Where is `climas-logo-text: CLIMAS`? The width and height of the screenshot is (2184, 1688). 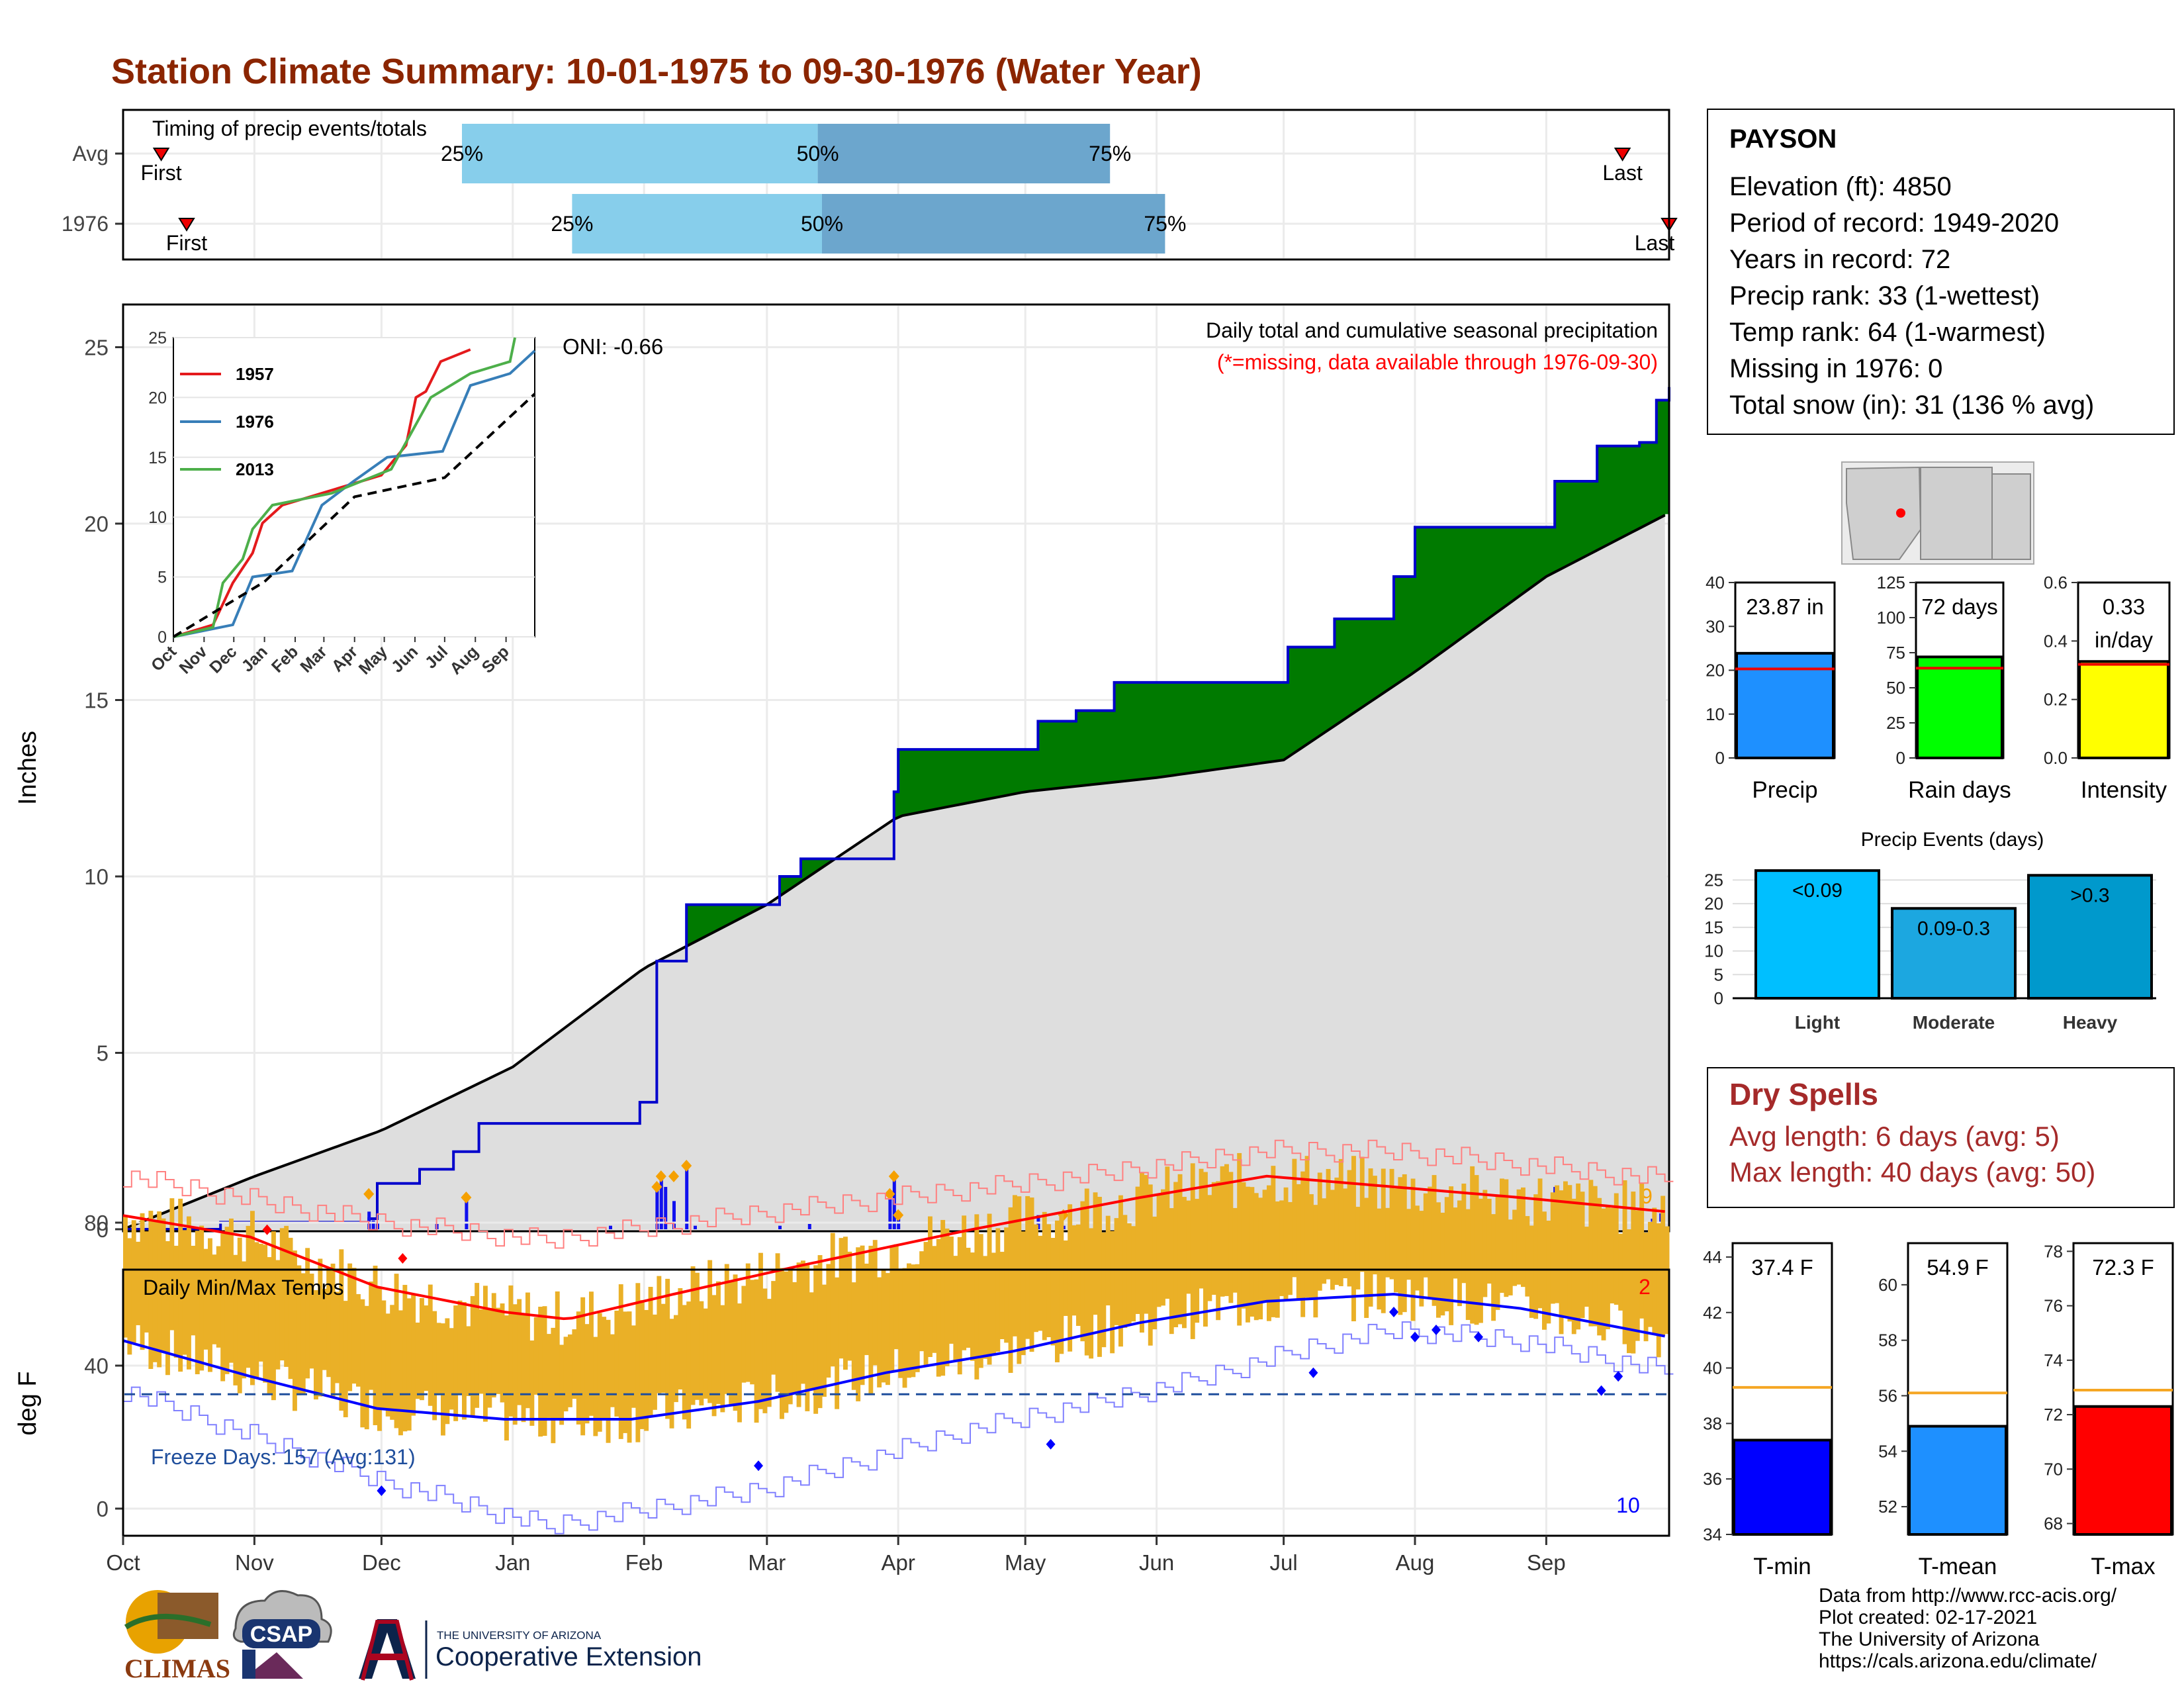
climas-logo-text: CLIMAS is located at coordinates (177, 1668).